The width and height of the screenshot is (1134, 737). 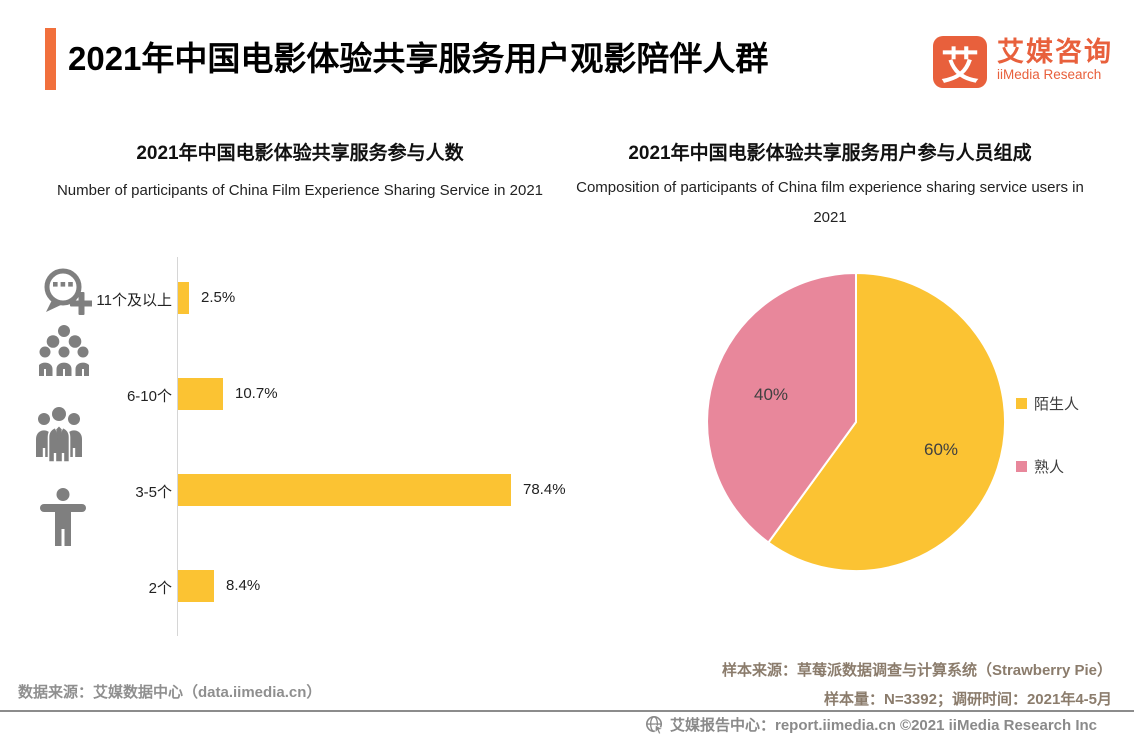 I want to click on pie-slice-label: 40%, so click(x=771, y=394).